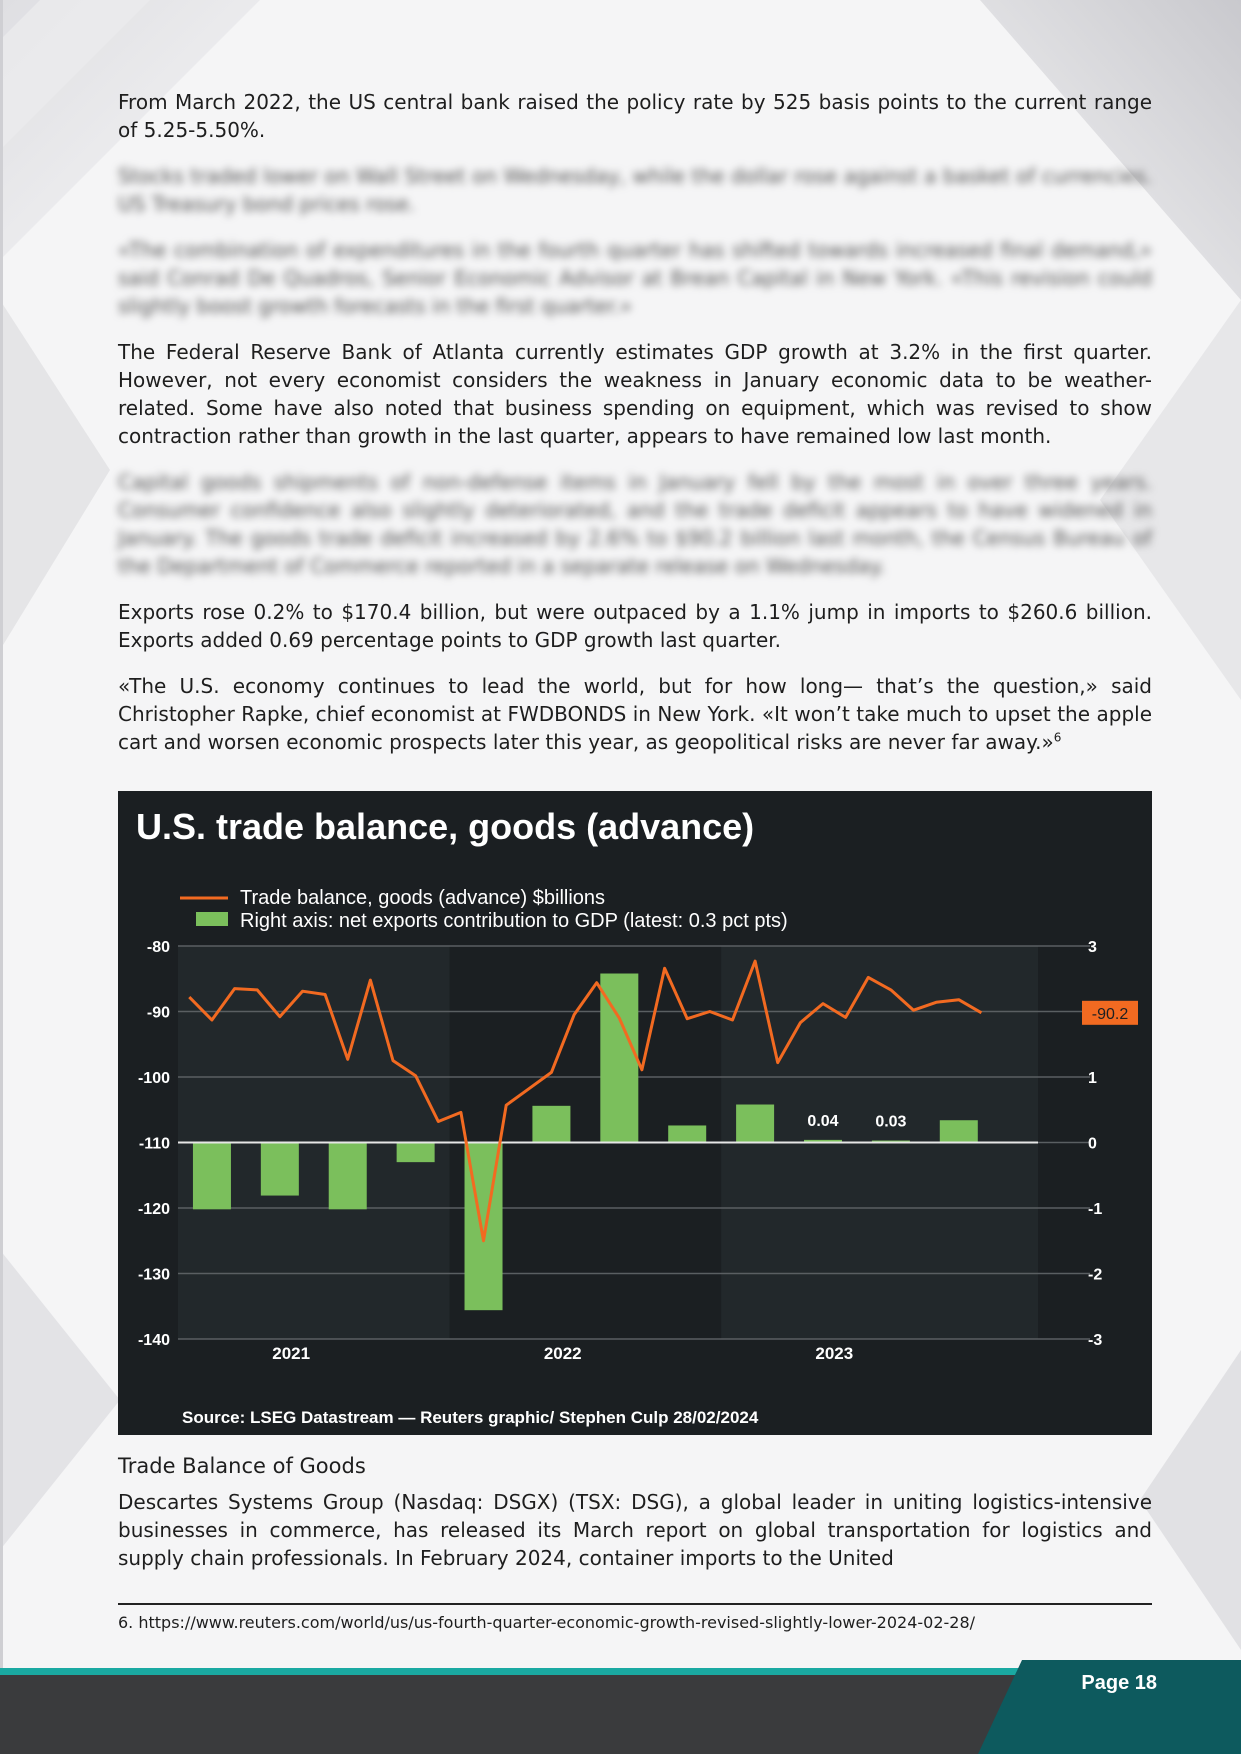 This screenshot has width=1241, height=1754. I want to click on bar-2022-q4, so click(687, 1134).